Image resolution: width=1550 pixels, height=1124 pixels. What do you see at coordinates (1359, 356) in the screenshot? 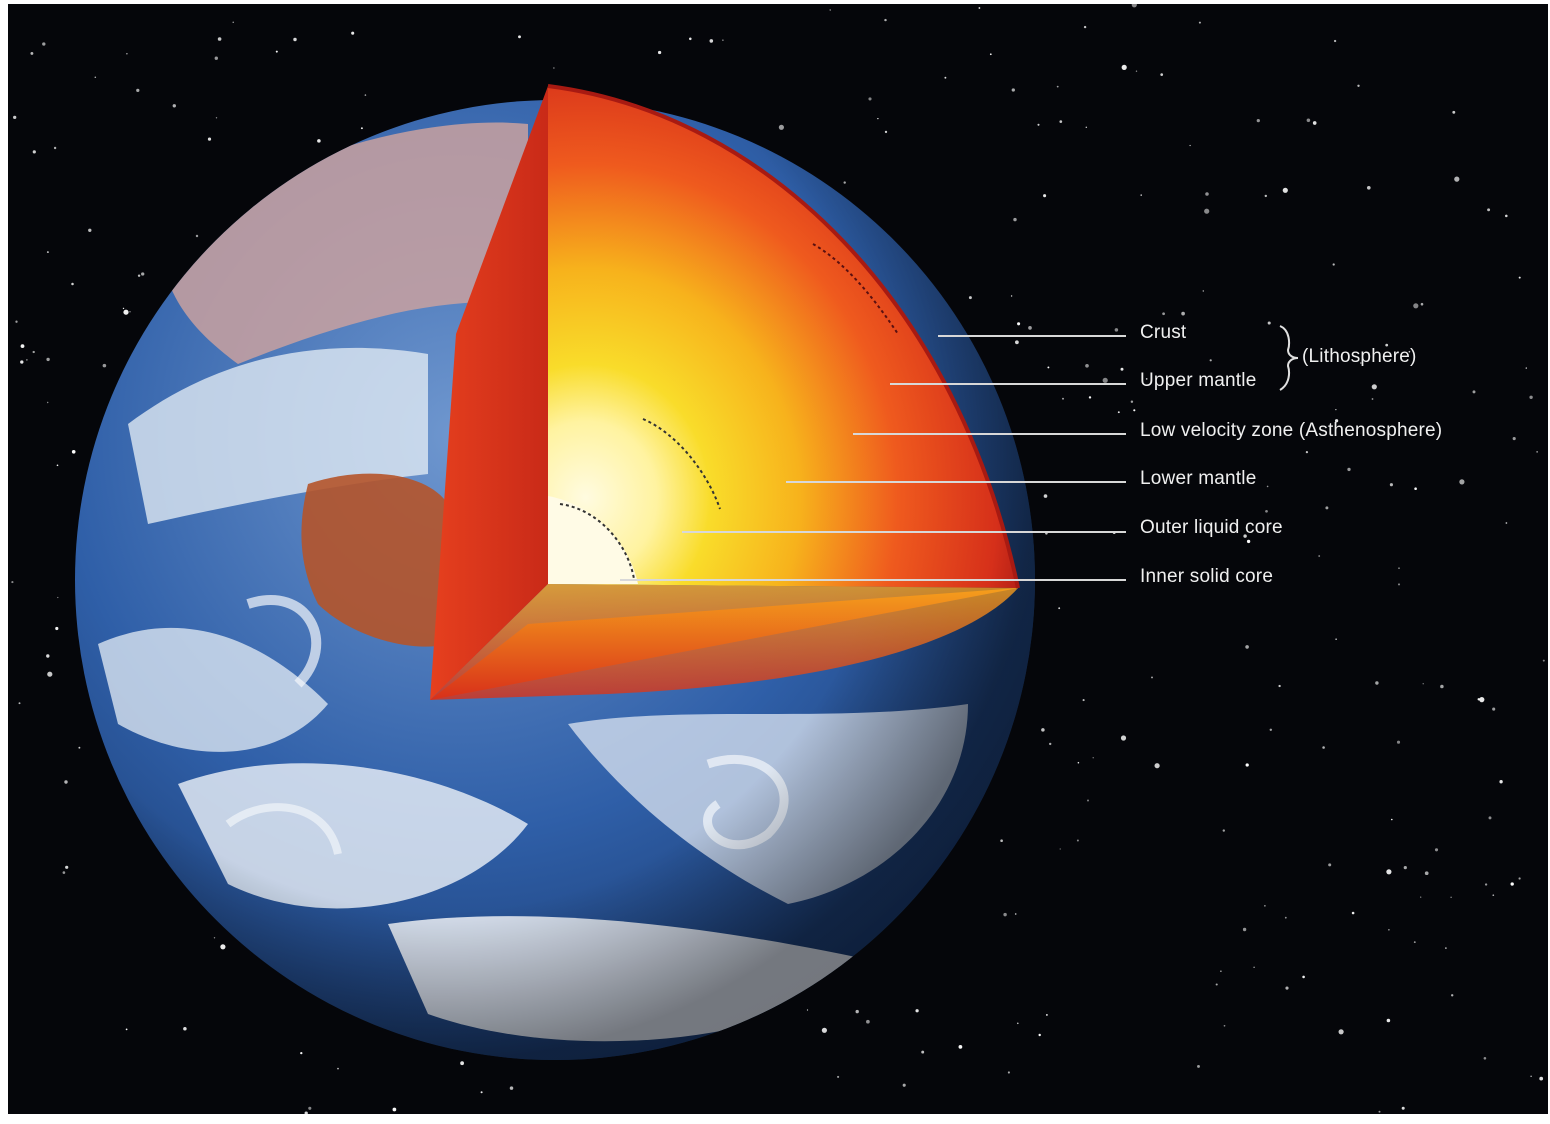
I see `label-lithosphere: (Lithosphere)` at bounding box center [1359, 356].